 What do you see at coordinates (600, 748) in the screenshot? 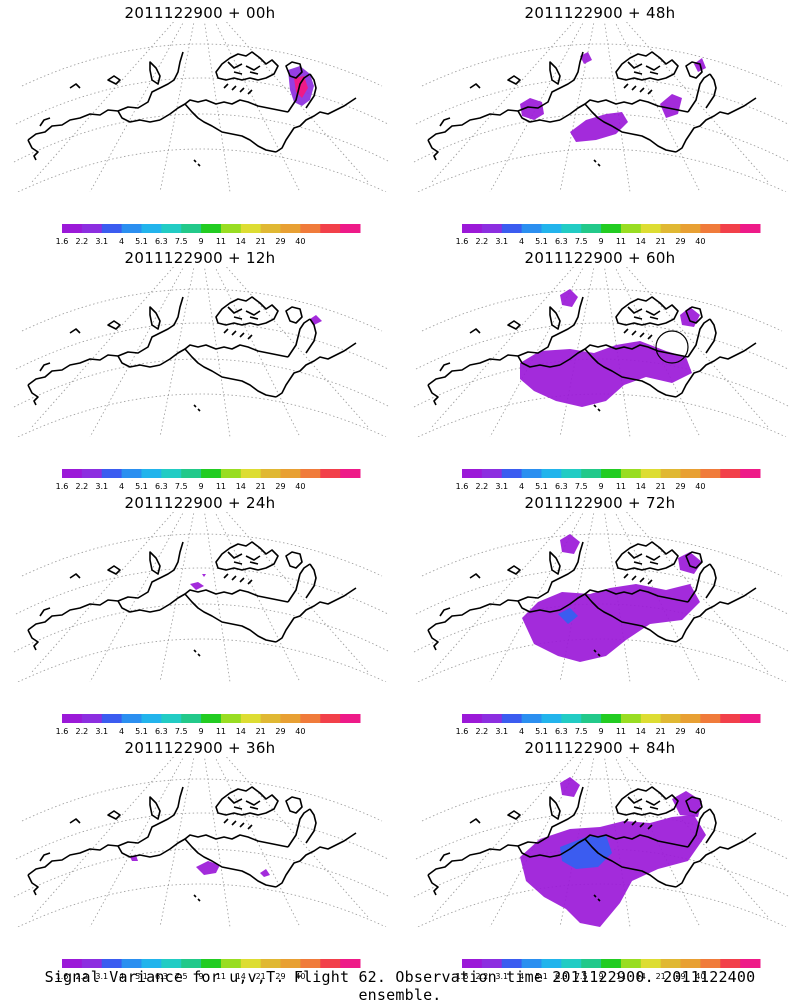
I see `panel-title: 2011122900 + 84h` at bounding box center [600, 748].